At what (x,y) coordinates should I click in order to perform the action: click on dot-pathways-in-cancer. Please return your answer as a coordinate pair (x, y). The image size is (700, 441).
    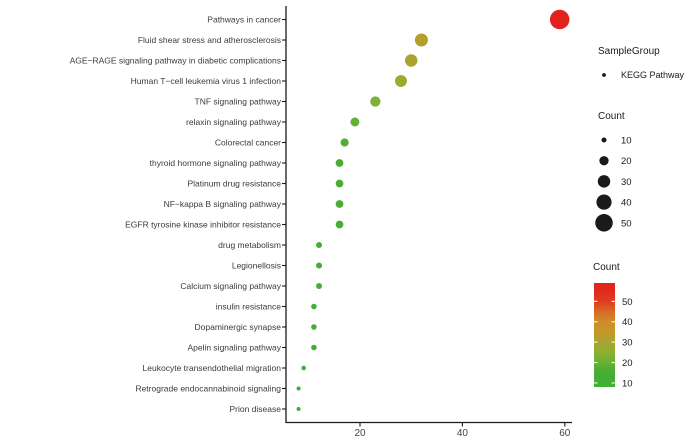
    Looking at the image, I should click on (559, 19).